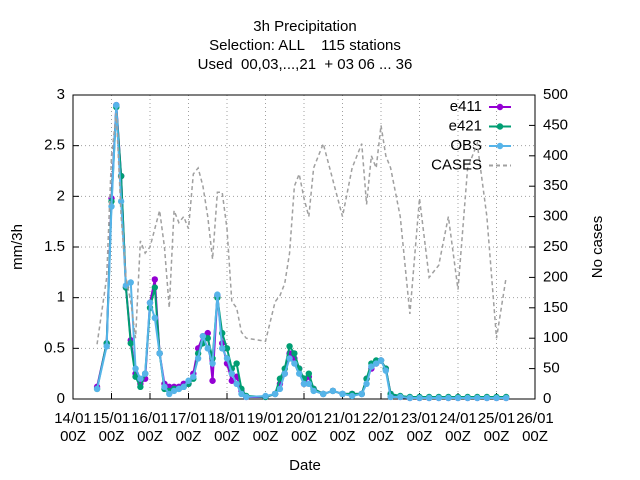  I want to click on legend-label: CASES, so click(456, 164).